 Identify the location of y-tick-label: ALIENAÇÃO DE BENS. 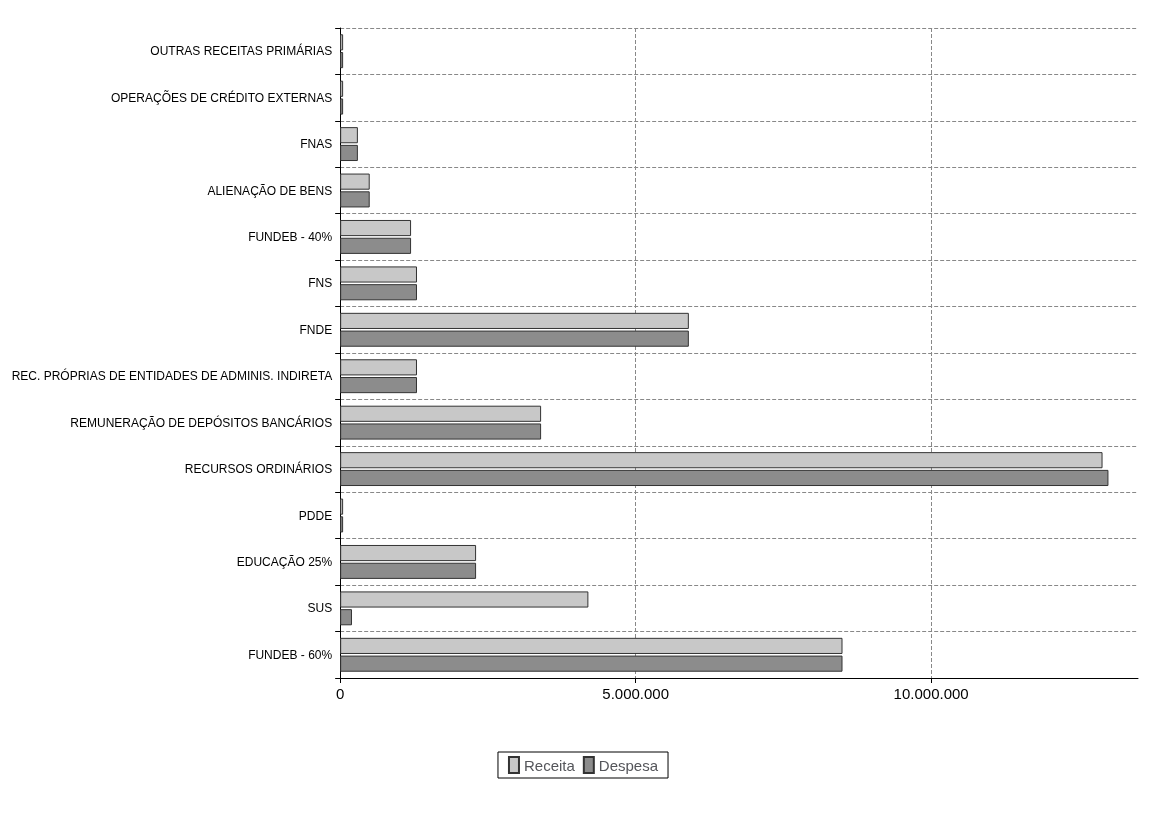
(270, 190).